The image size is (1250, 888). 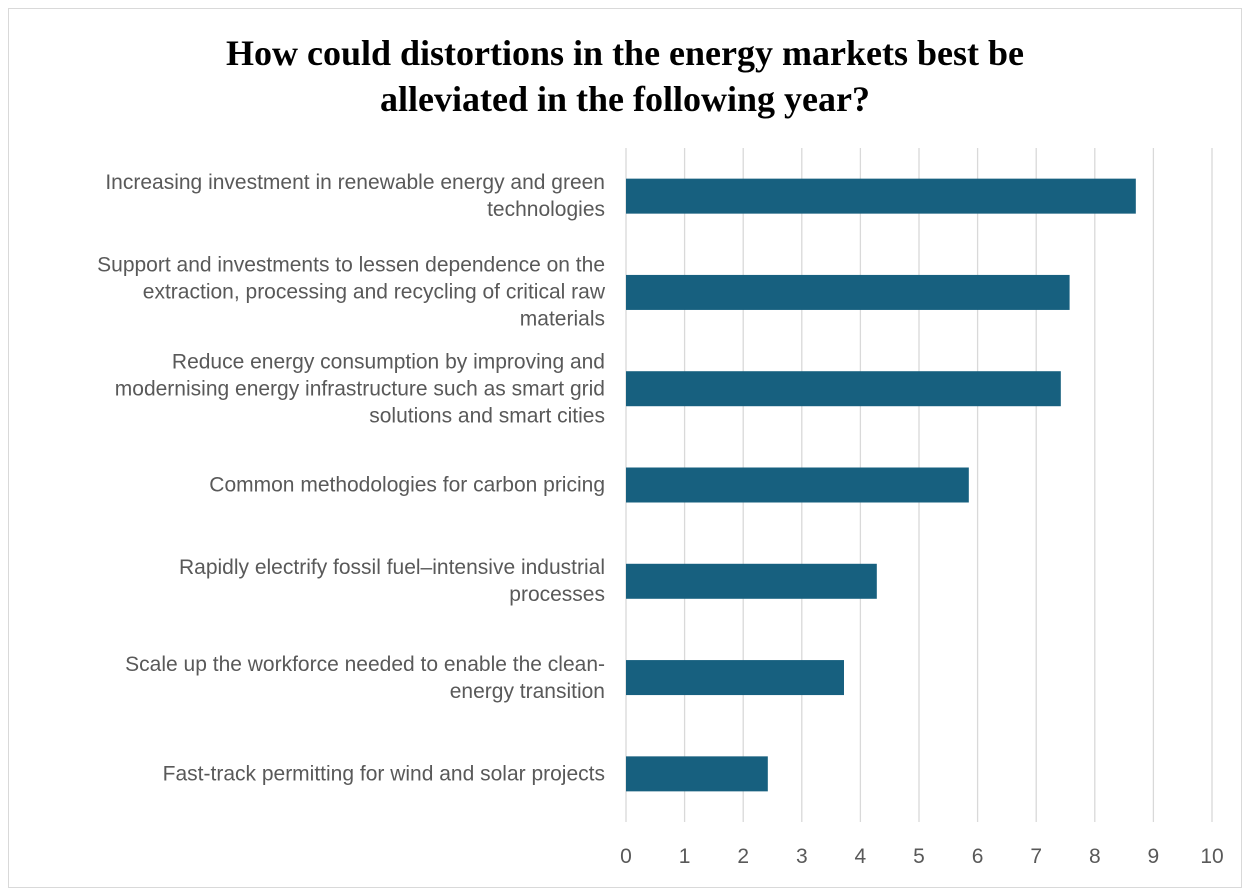 What do you see at coordinates (557, 595) in the screenshot?
I see `category-label-4-line-1: processes` at bounding box center [557, 595].